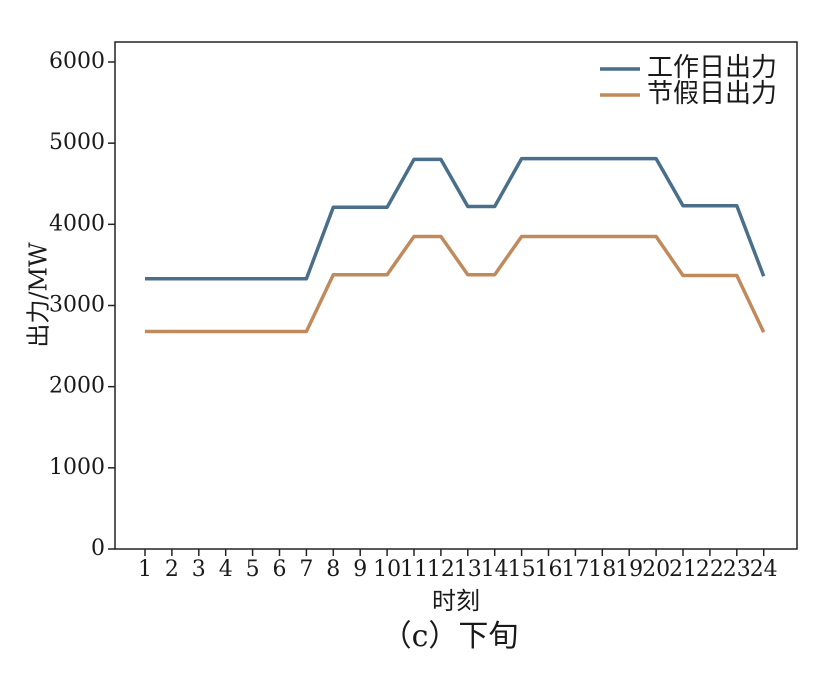 This screenshot has width=838, height=676. What do you see at coordinates (710, 569) in the screenshot?
I see `x-tick-label: 22` at bounding box center [710, 569].